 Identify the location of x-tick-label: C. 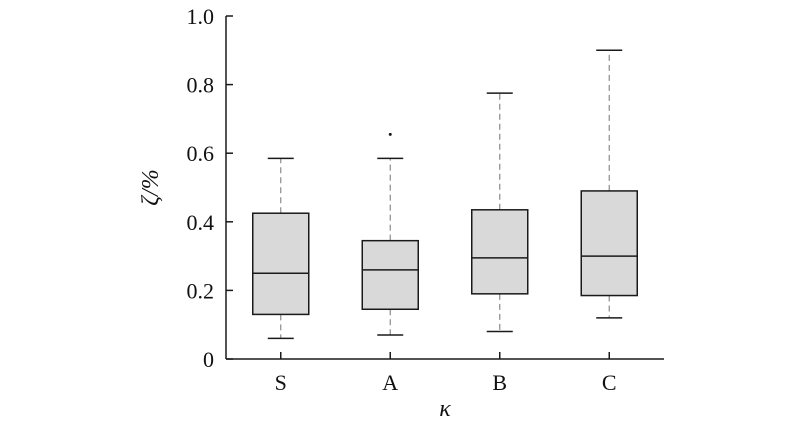
(609, 382).